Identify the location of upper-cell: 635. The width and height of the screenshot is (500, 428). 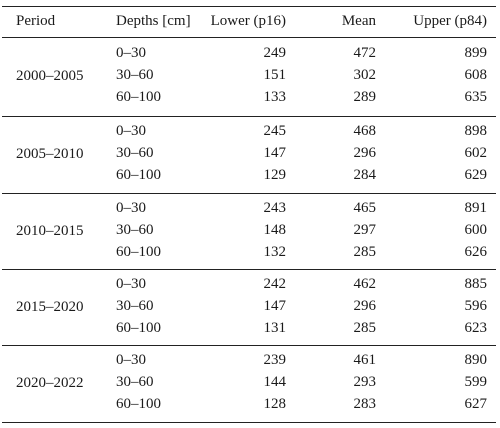
(476, 97).